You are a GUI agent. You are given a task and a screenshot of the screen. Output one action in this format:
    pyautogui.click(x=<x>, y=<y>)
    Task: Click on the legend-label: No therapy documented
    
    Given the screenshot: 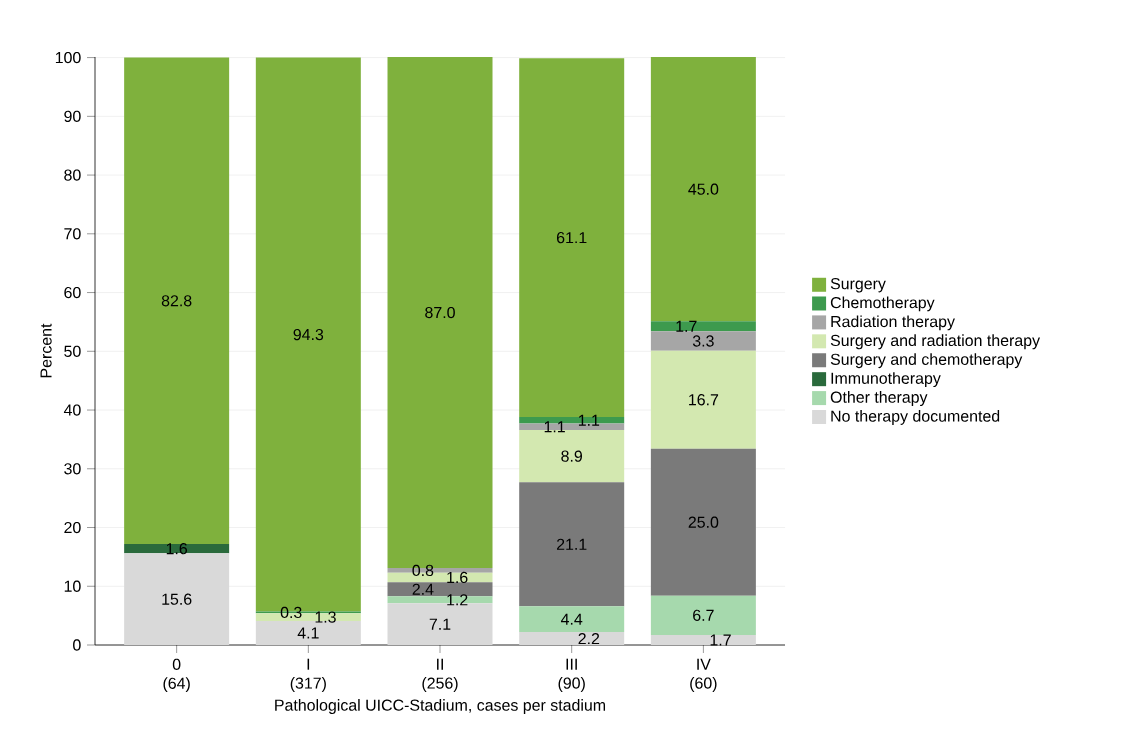 What is the action you would take?
    pyautogui.click(x=915, y=417)
    